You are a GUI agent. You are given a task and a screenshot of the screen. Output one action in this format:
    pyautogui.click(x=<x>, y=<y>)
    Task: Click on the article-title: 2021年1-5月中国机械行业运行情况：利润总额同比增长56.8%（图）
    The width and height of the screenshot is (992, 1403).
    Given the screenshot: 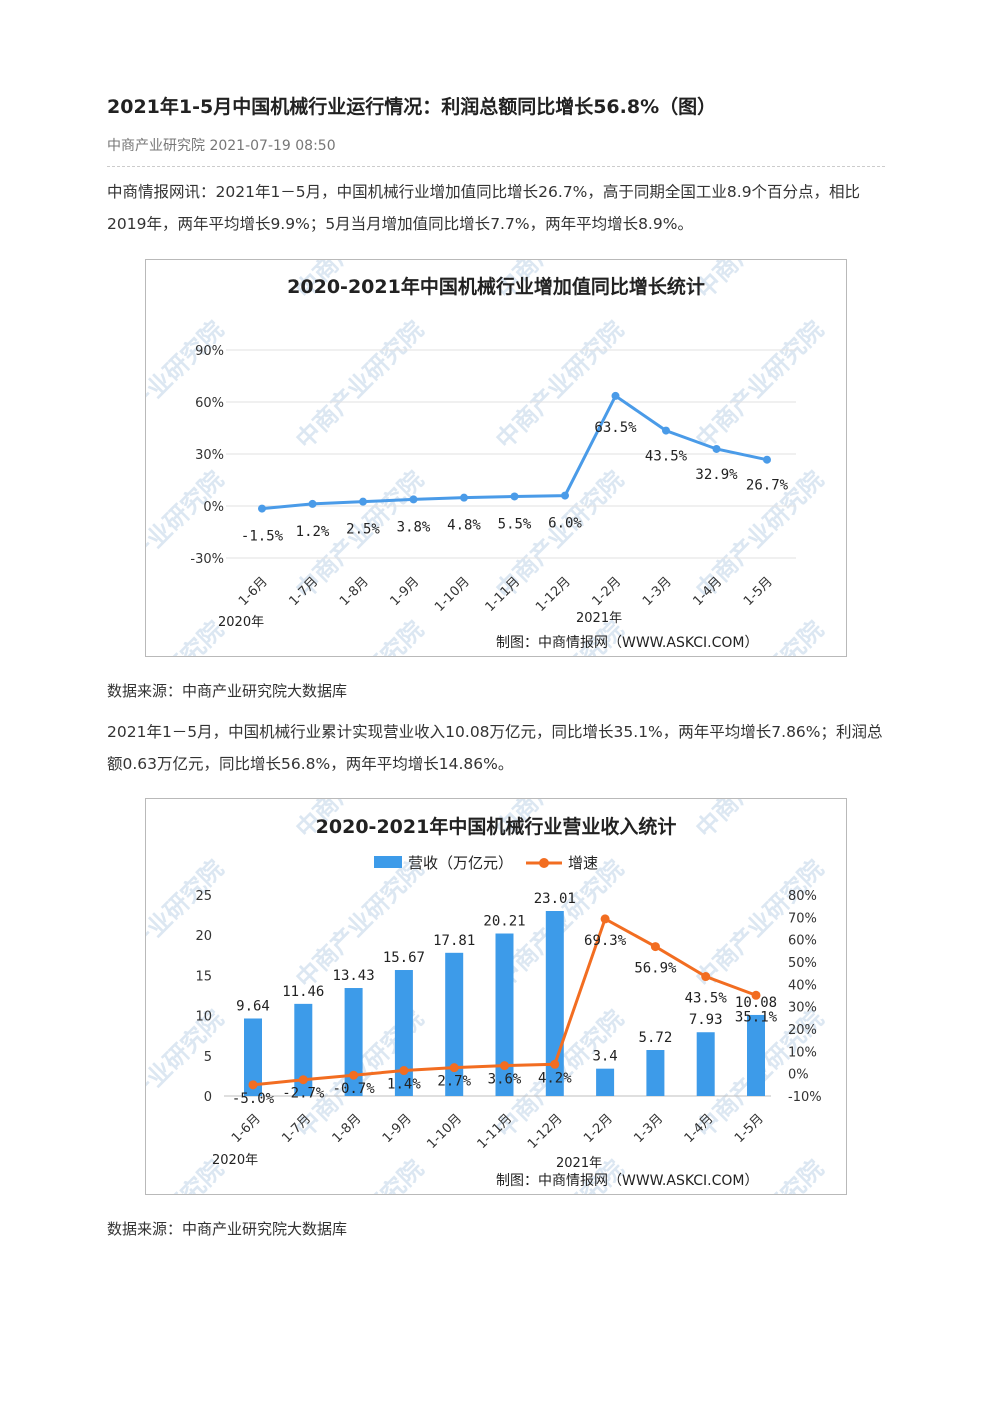 What is the action you would take?
    pyautogui.click(x=412, y=107)
    